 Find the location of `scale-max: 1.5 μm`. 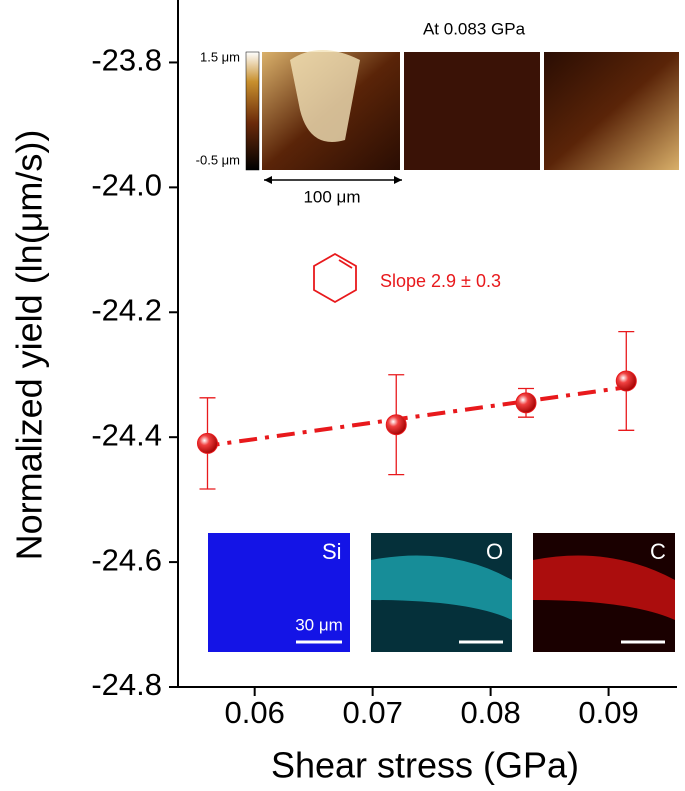

scale-max: 1.5 μm is located at coordinates (220, 56).